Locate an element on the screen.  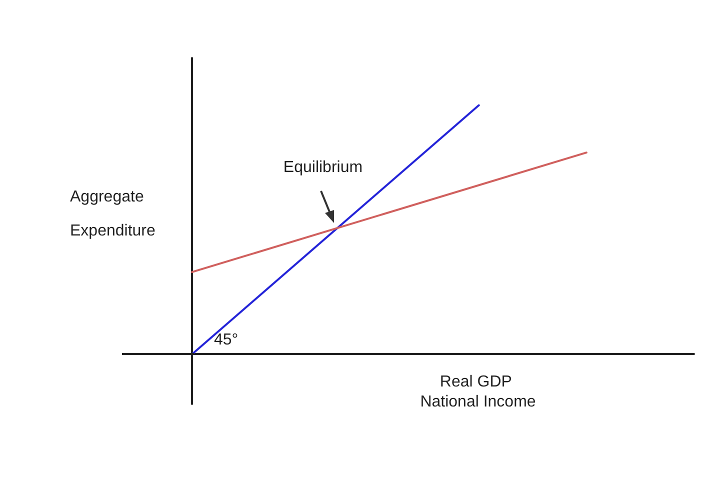
annotation: 45° is located at coordinates (226, 340).